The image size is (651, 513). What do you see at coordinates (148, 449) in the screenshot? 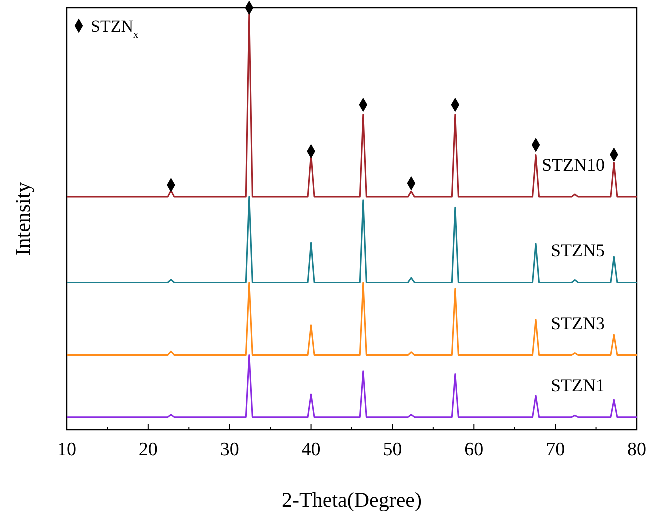
I see `x-tick-label: 20` at bounding box center [148, 449].